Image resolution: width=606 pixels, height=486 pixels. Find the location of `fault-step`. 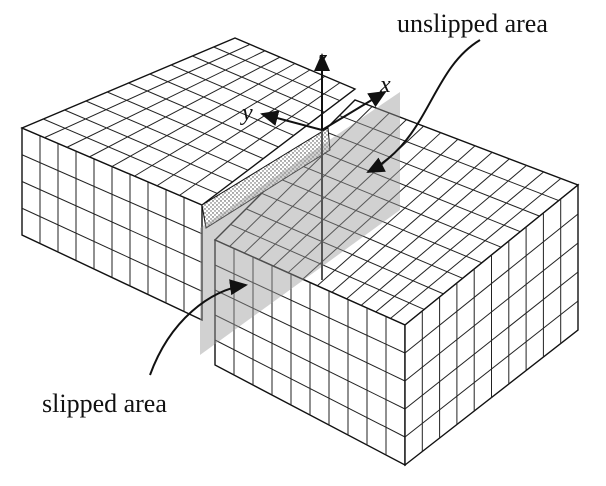

fault-step is located at coordinates (266, 178).